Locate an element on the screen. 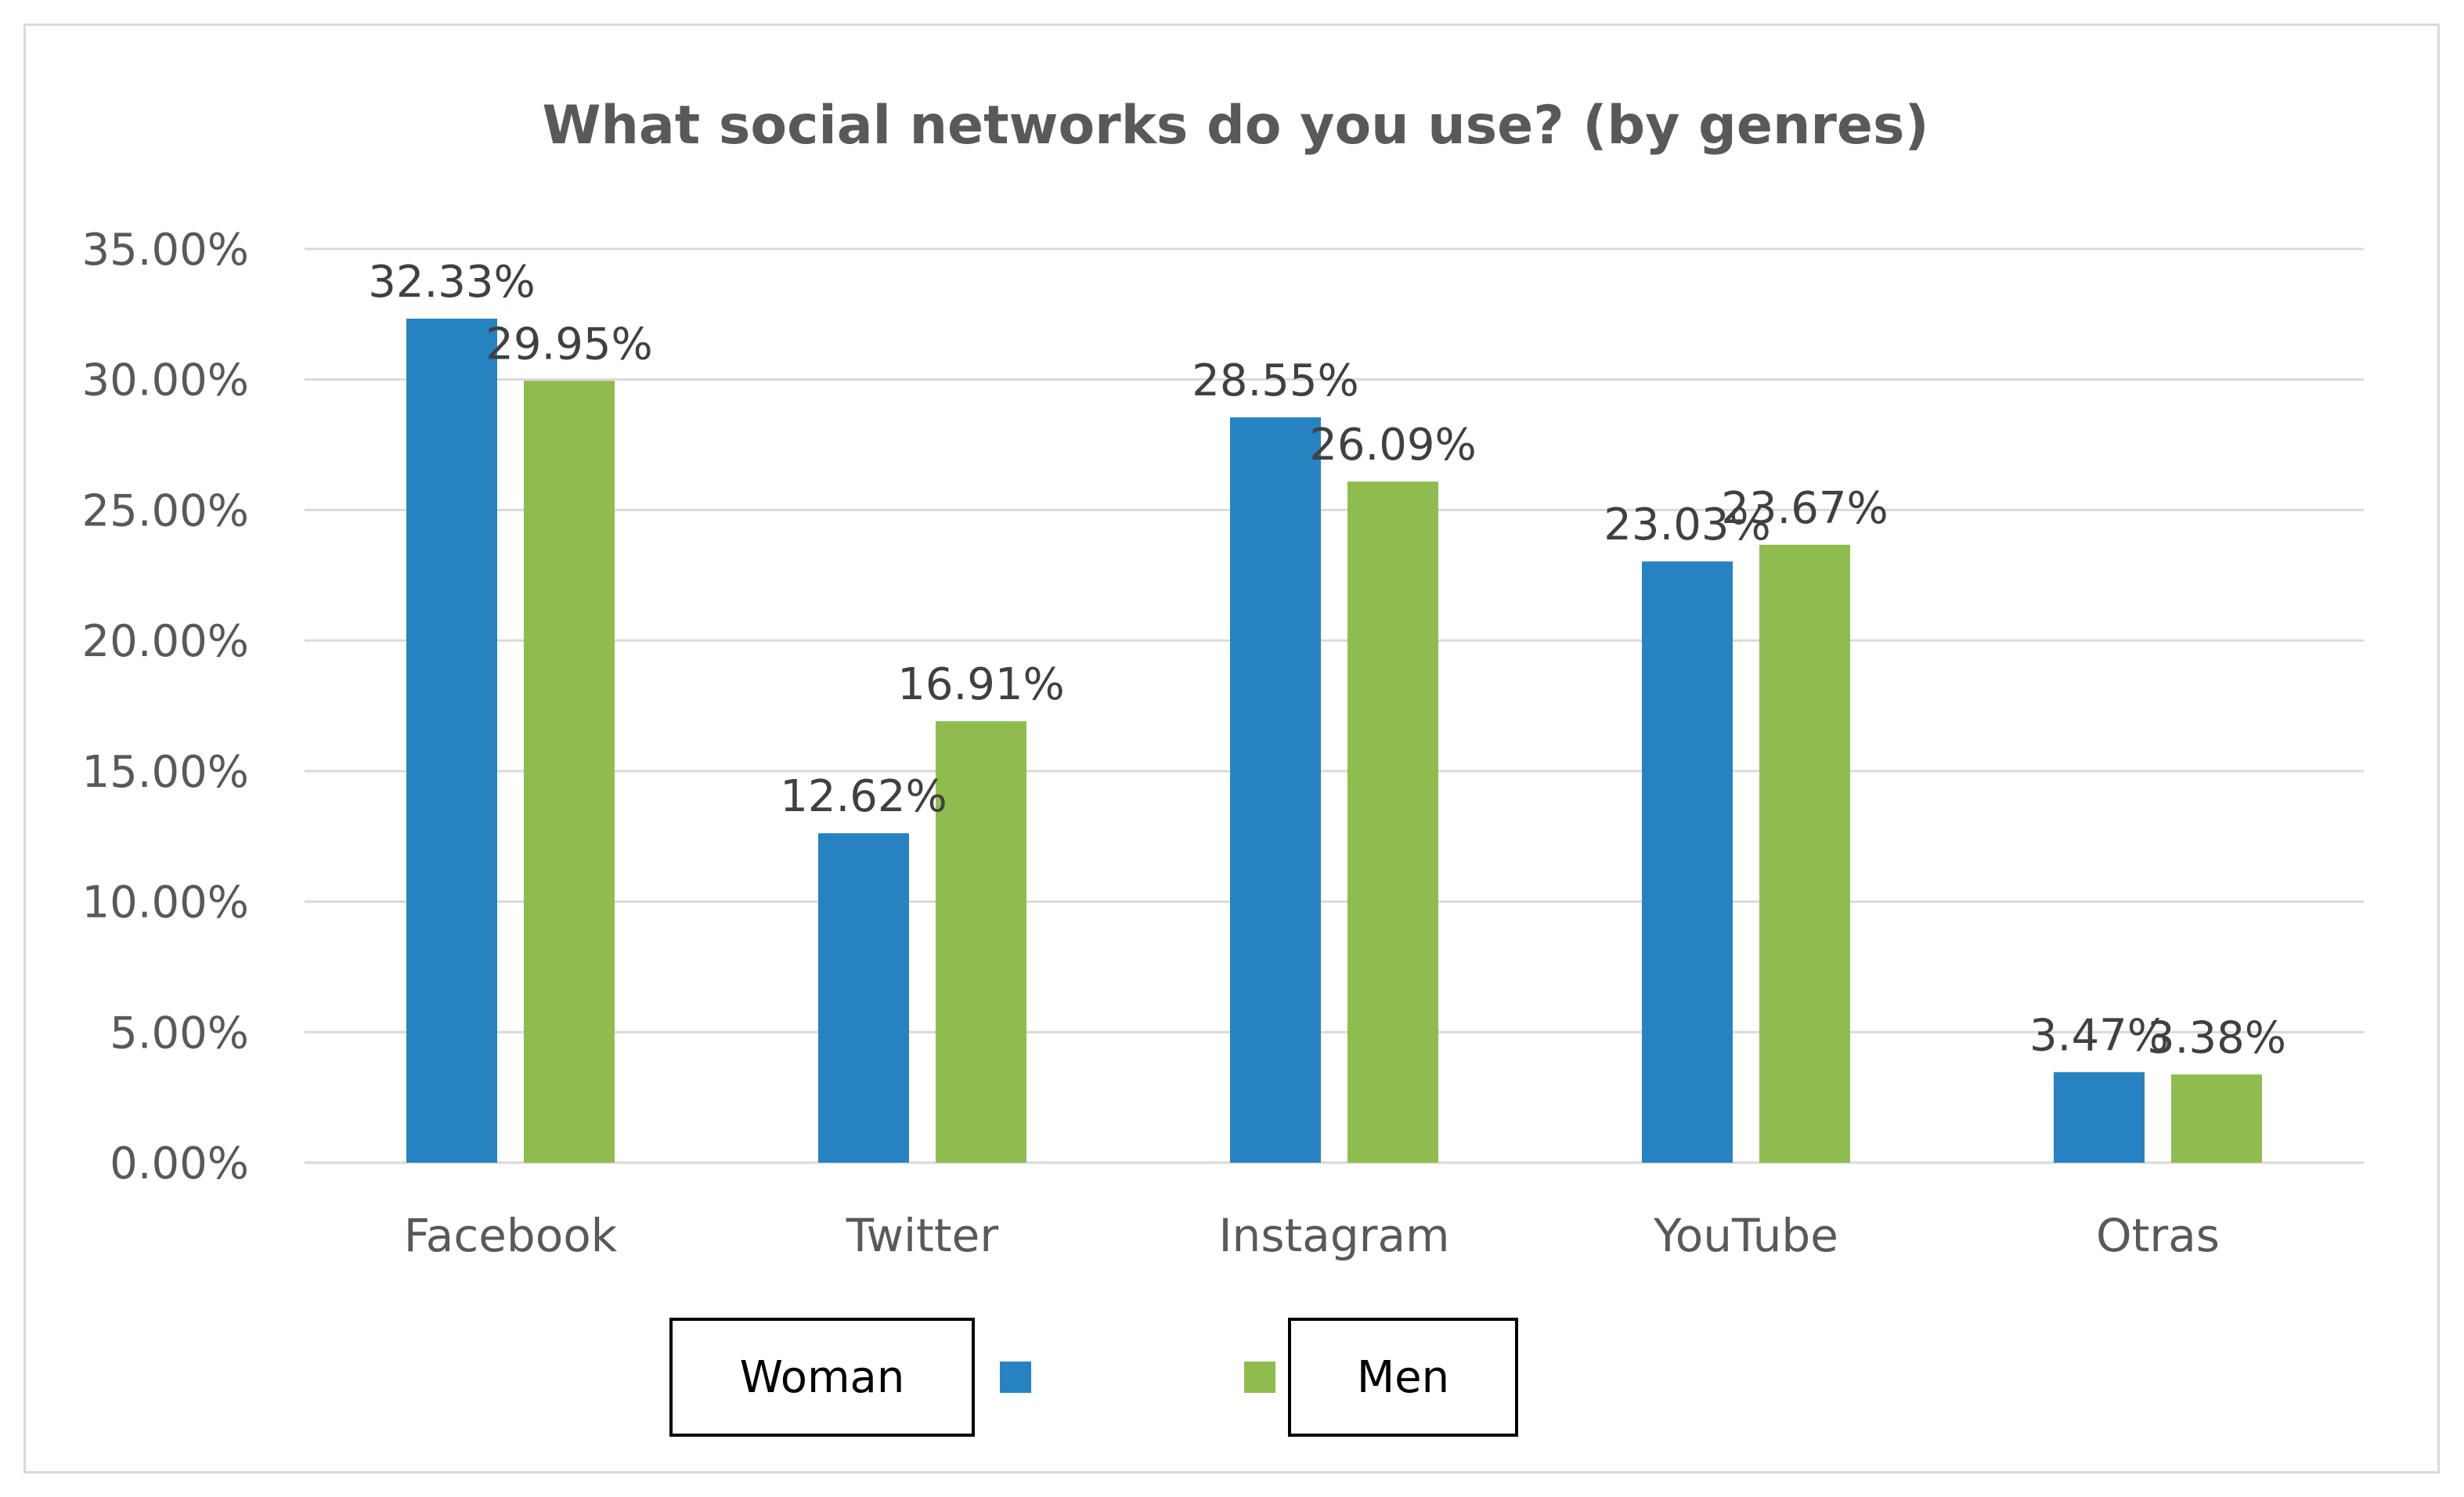 The width and height of the screenshot is (2464, 1497). data-label-woman-youtube: 23.03% is located at coordinates (1687, 525).